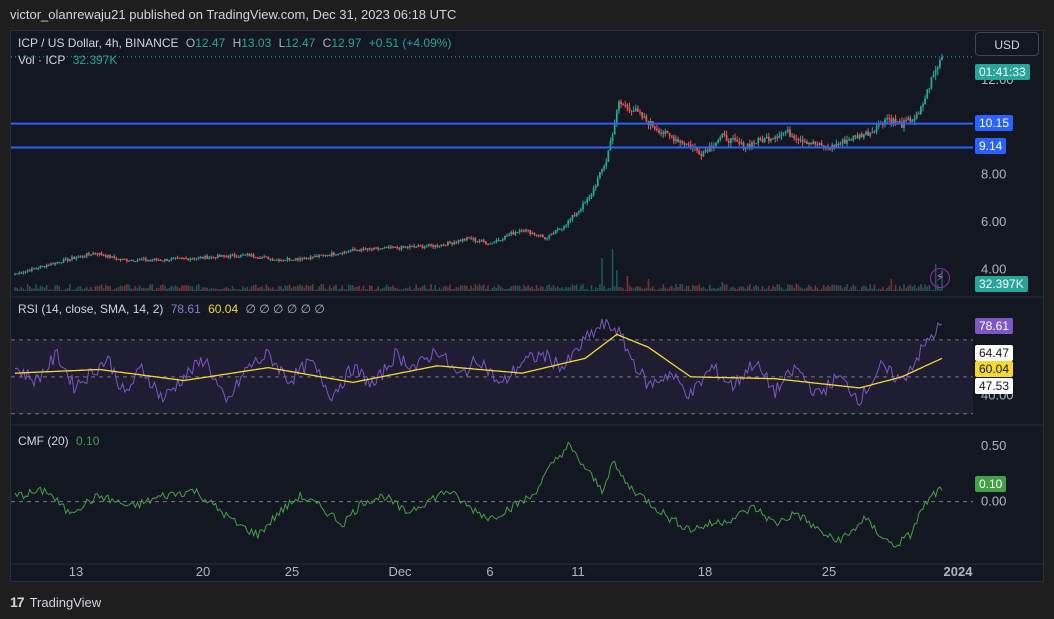  What do you see at coordinates (478, 361) in the screenshot?
I see `rsi-sma-line` at bounding box center [478, 361].